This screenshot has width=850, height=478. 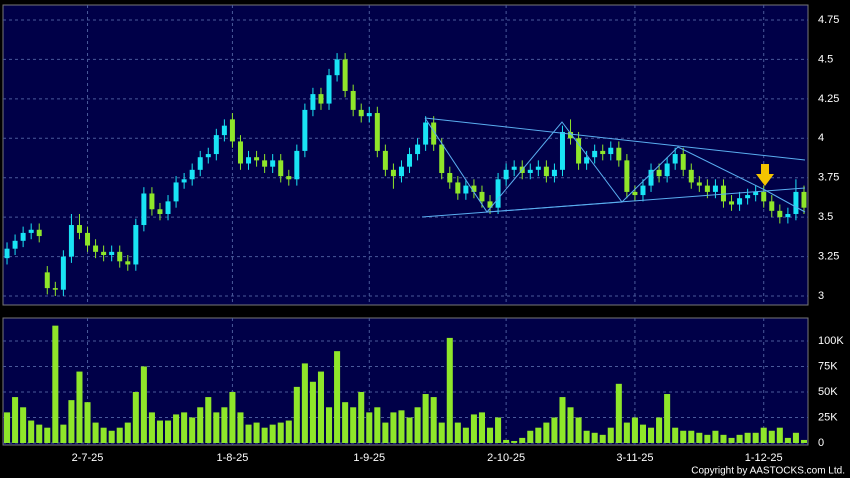 What do you see at coordinates (825, 217) in the screenshot?
I see `y-tick-label: 3.5` at bounding box center [825, 217].